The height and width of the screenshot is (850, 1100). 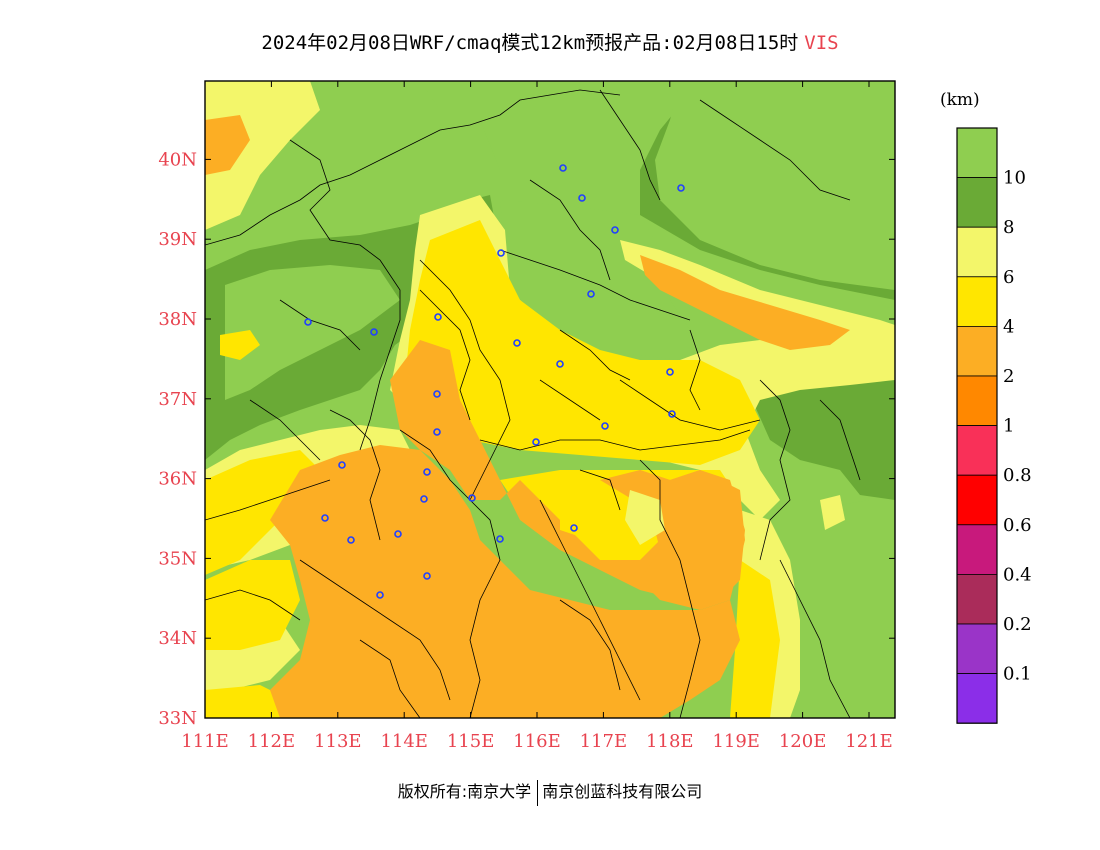 I want to click on footer-separator, so click(x=538, y=792).